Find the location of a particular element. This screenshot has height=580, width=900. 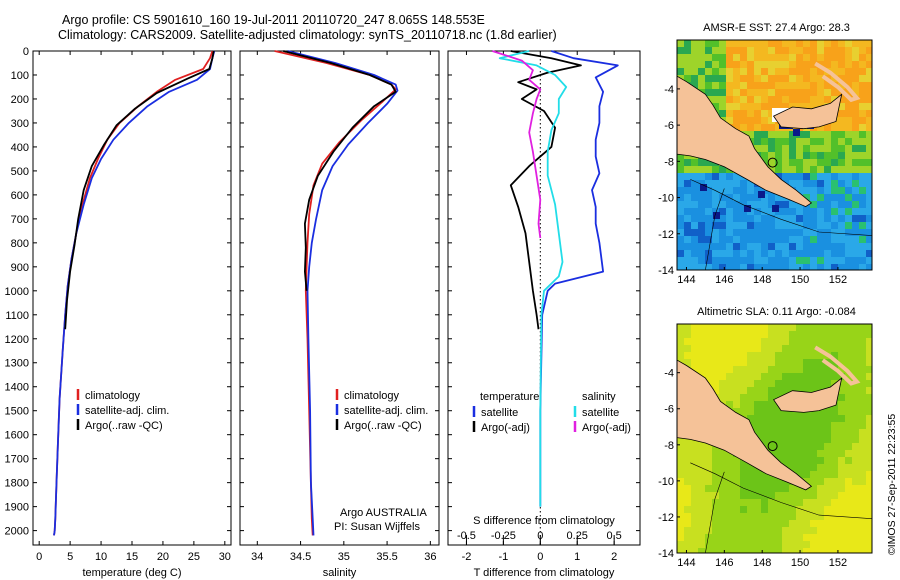

x-tick-label: 5 is located at coordinates (70, 557).